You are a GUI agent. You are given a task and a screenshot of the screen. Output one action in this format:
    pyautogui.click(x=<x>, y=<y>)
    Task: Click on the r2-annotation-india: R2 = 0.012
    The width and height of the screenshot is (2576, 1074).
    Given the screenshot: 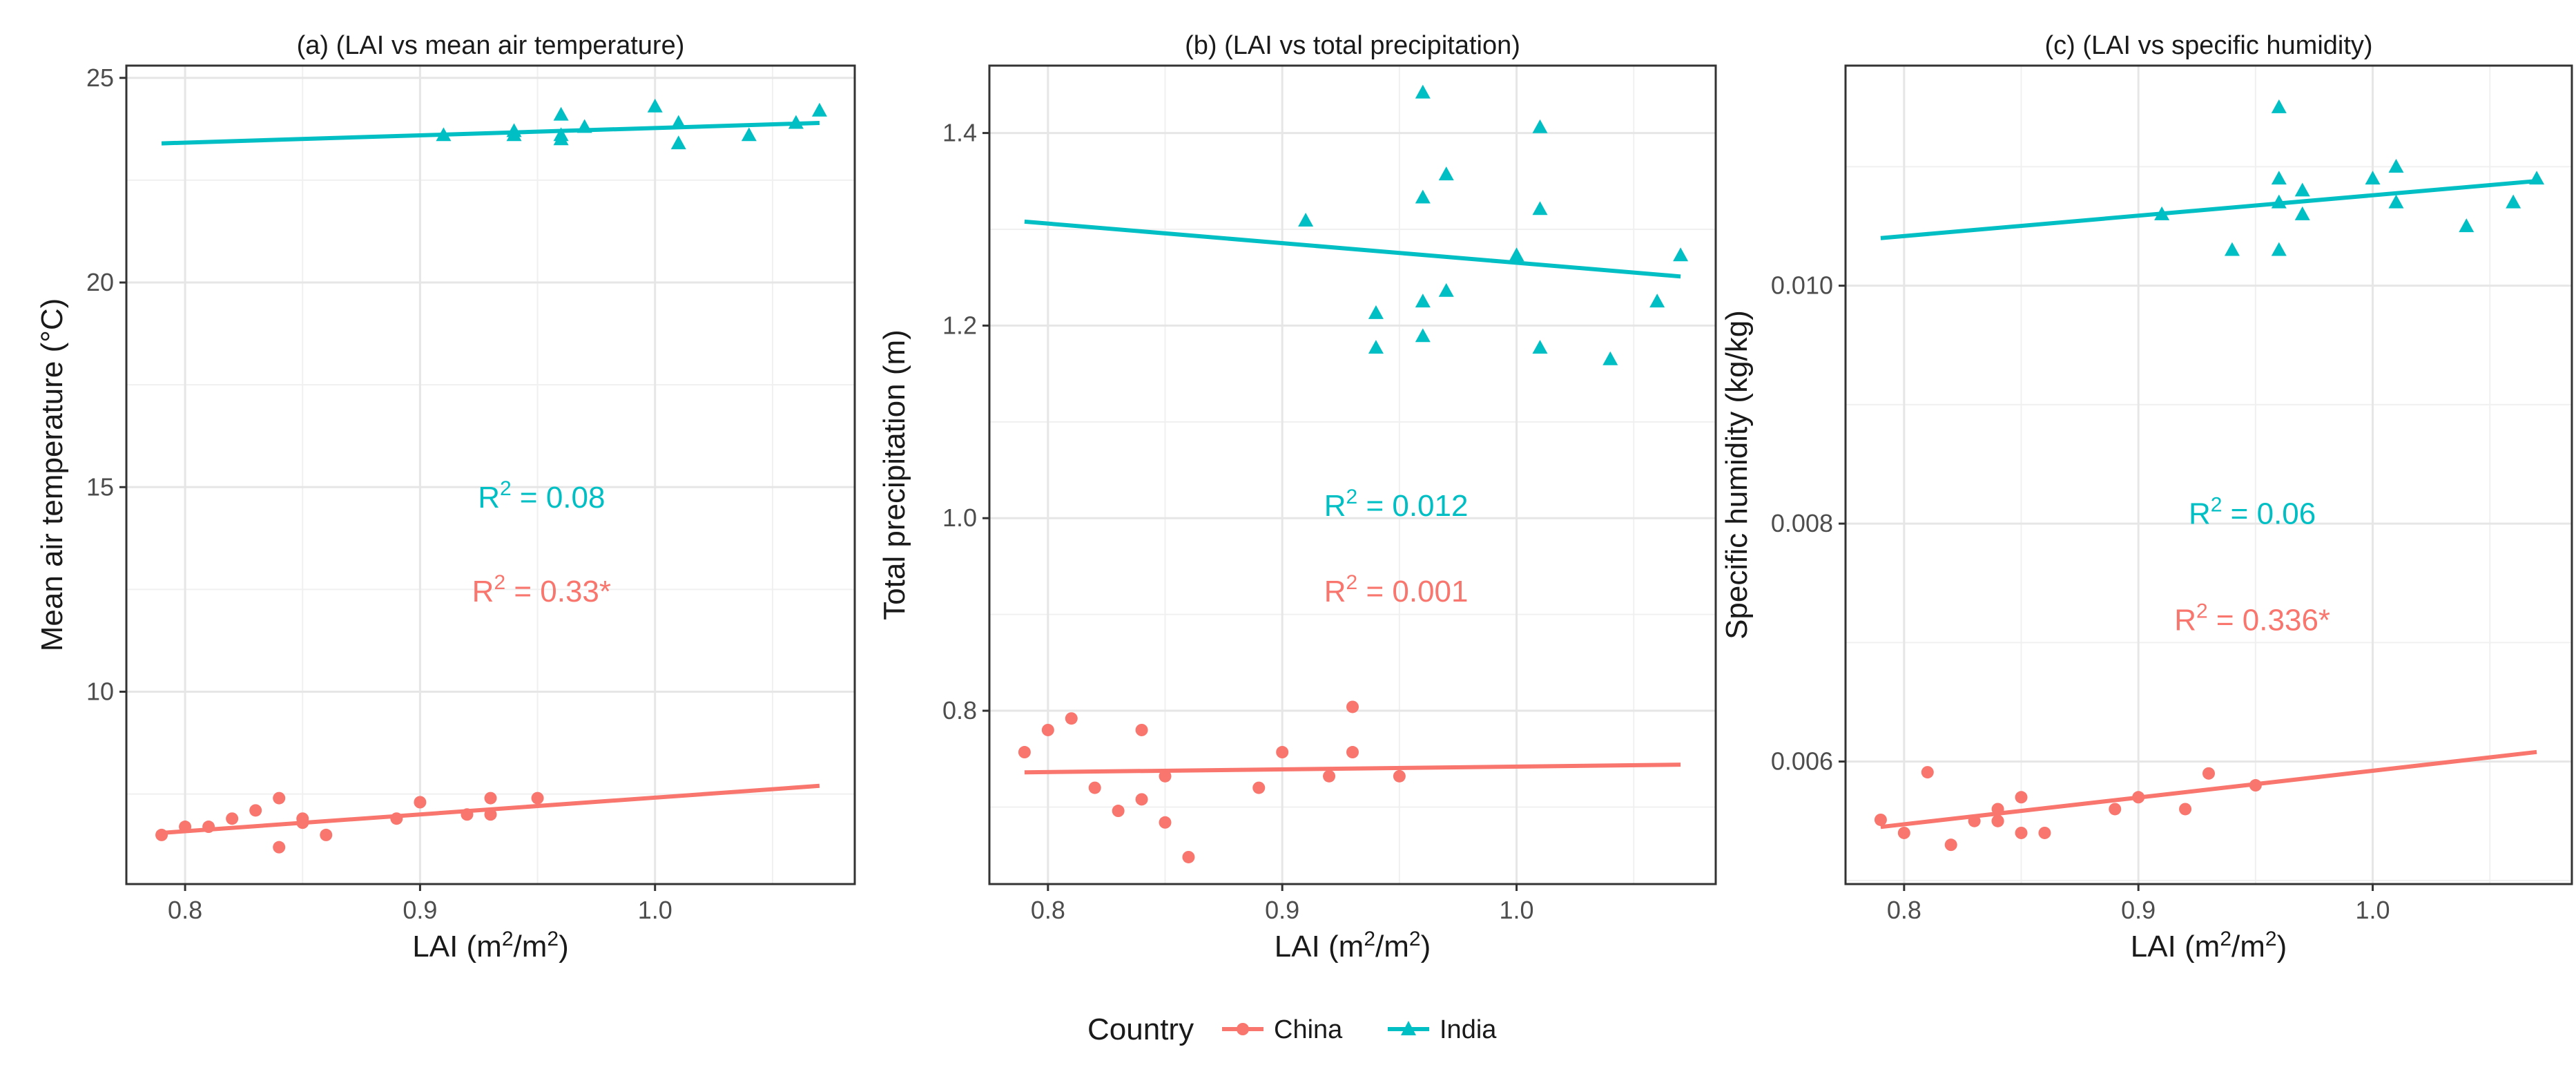 What is the action you would take?
    pyautogui.click(x=1396, y=505)
    